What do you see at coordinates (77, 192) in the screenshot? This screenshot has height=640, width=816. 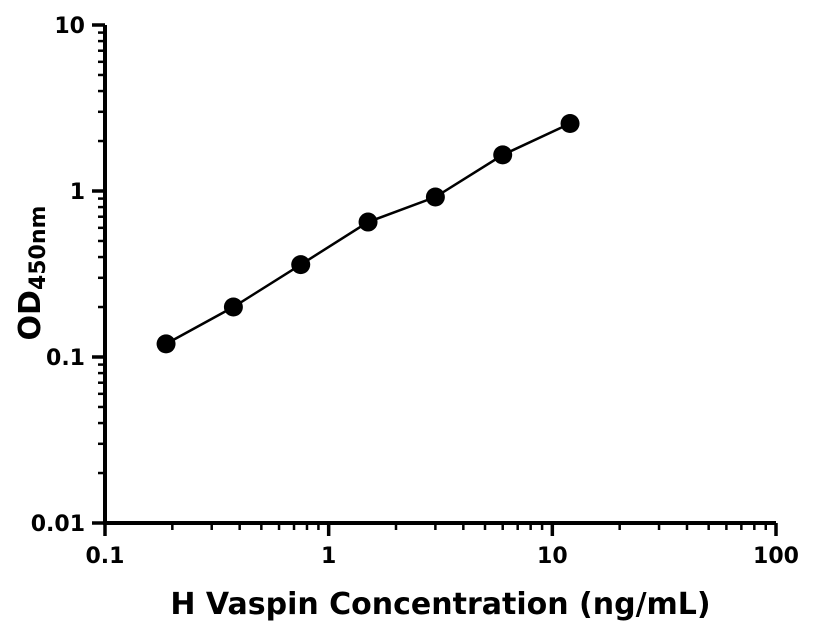 I see `y-tick-label: 1` at bounding box center [77, 192].